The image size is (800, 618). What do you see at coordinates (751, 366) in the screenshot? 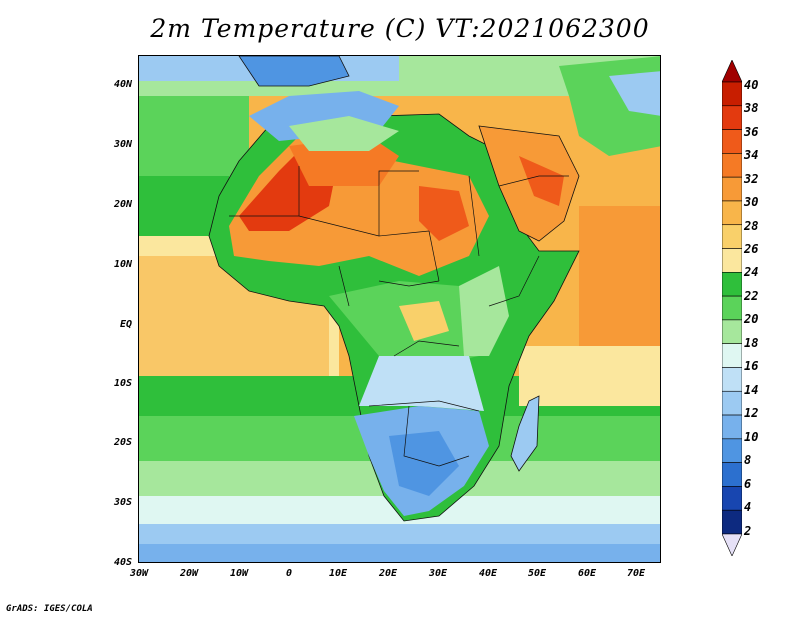
I see `colorbar-label: 16` at bounding box center [751, 366].